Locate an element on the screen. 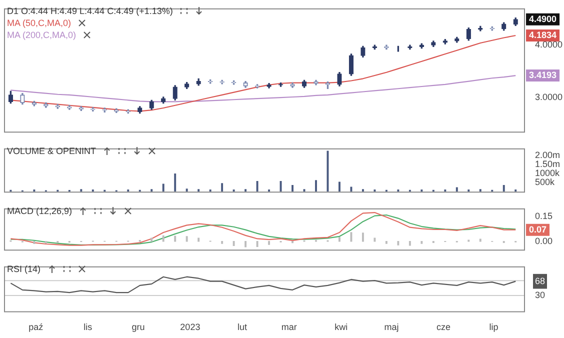  y-tick-label: 4.0000 is located at coordinates (549, 45).